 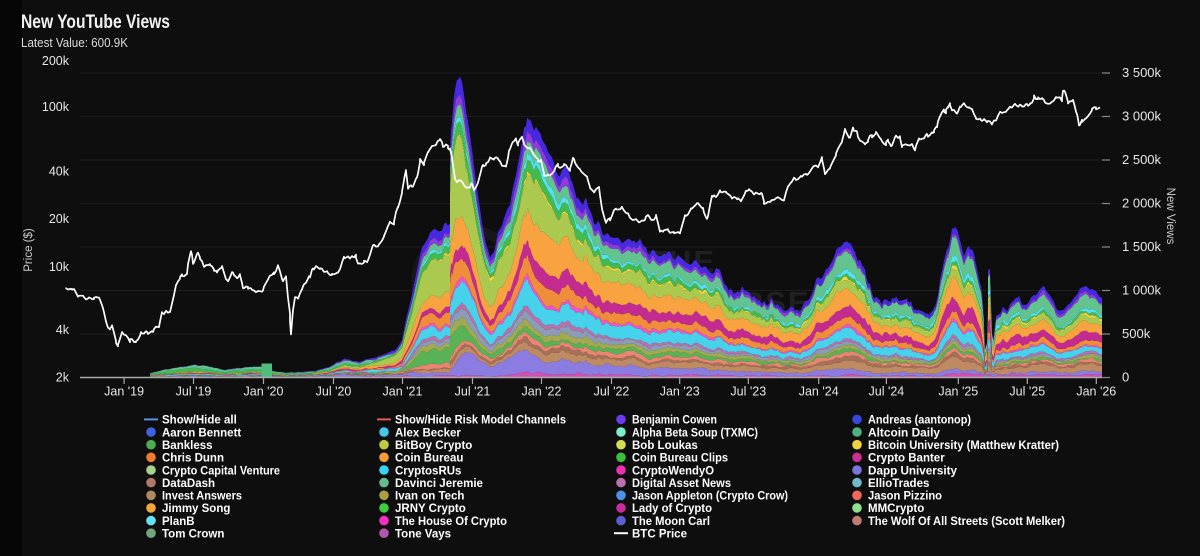 I want to click on svg-text: Show/Hide Risk Model Channels, so click(x=480, y=421).